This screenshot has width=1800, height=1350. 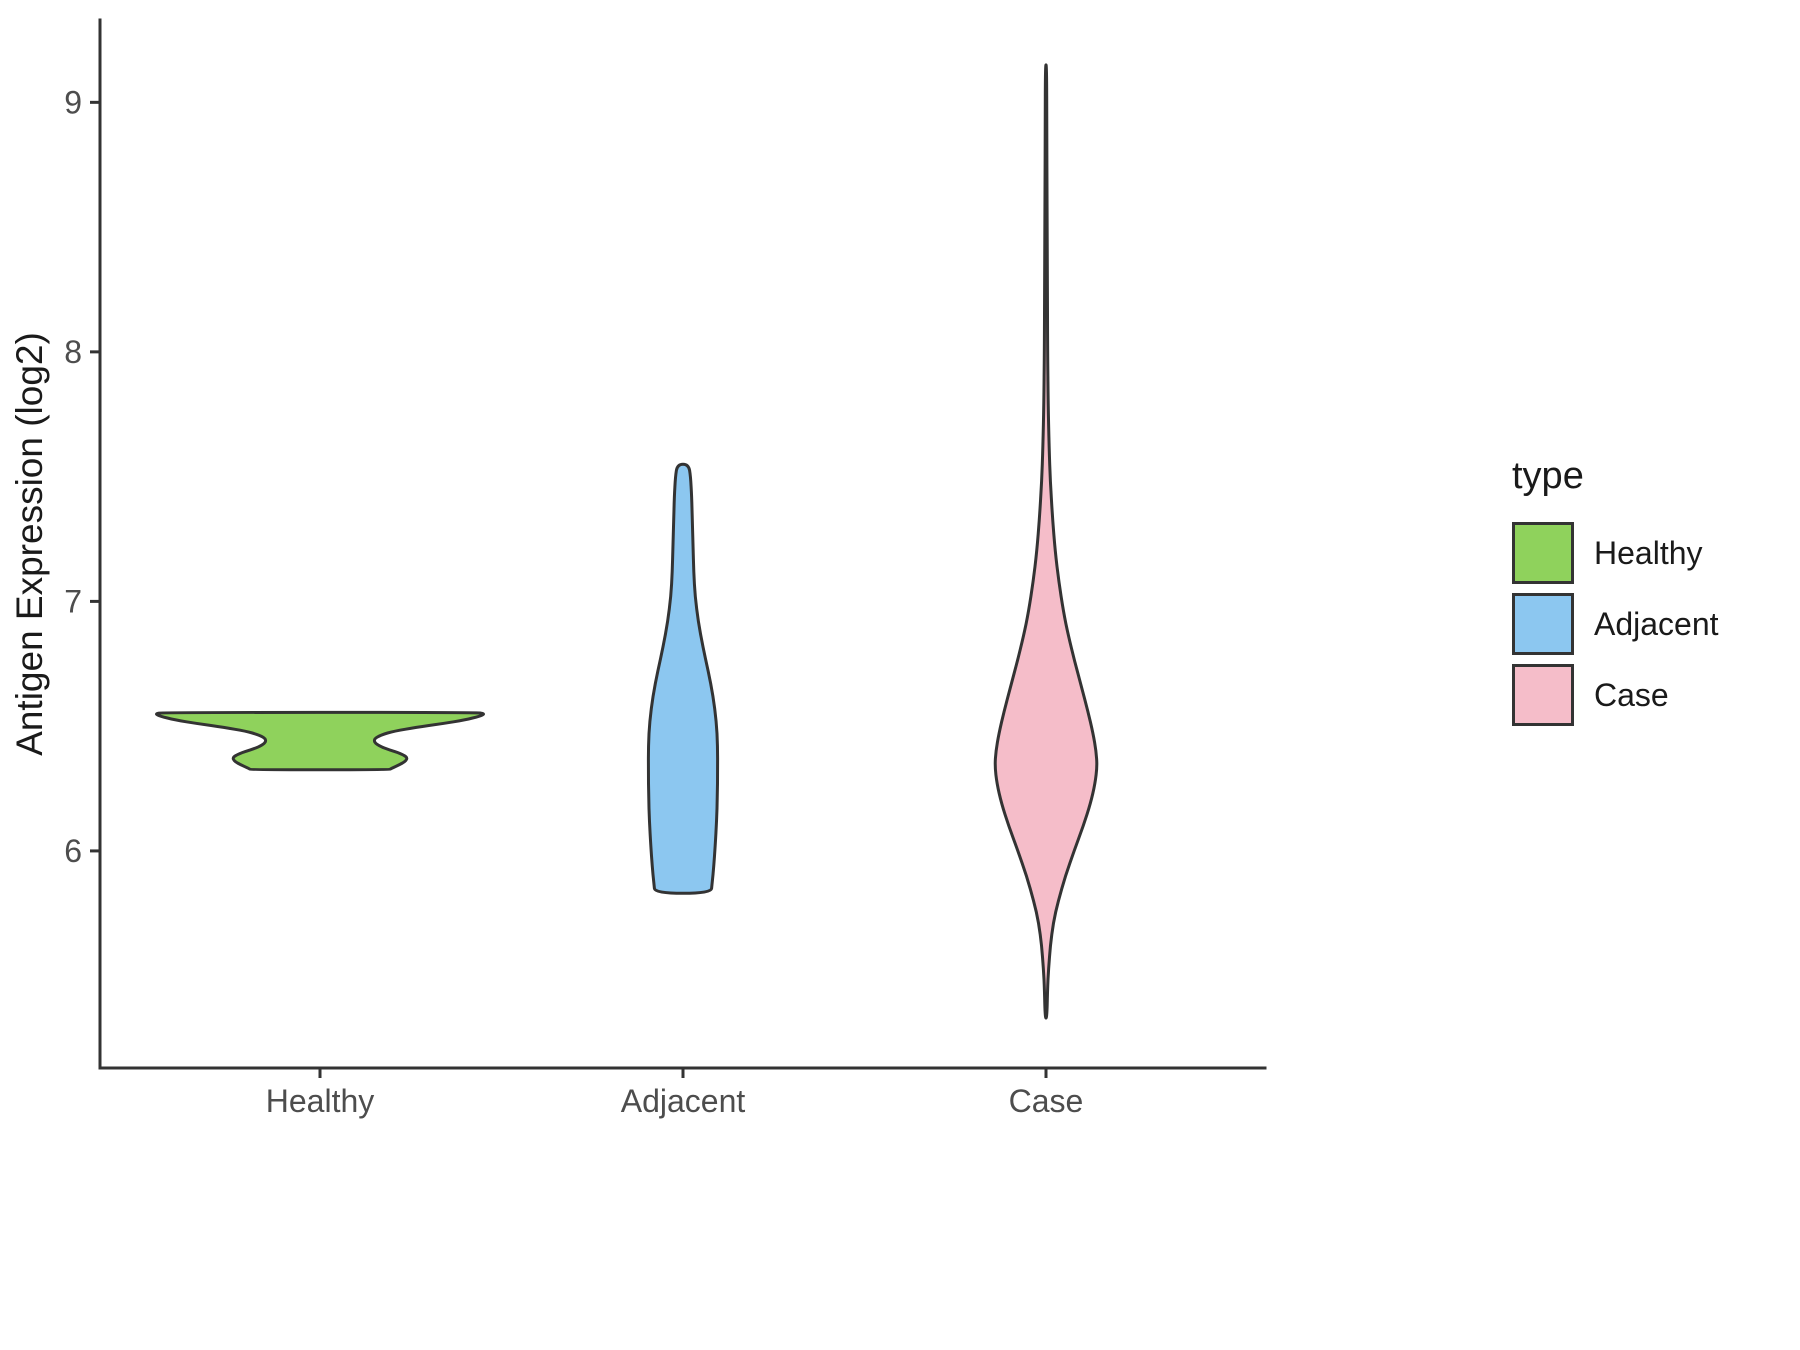 What do you see at coordinates (1656, 623) in the screenshot?
I see `legend-label-adjacent: Adjacent` at bounding box center [1656, 623].